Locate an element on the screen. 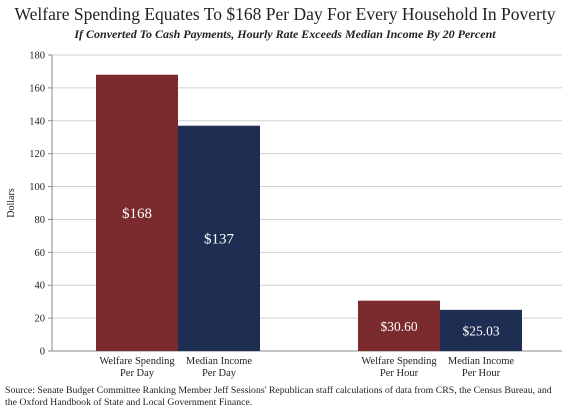 The width and height of the screenshot is (570, 414). data-label: $25.03 is located at coordinates (480, 330).